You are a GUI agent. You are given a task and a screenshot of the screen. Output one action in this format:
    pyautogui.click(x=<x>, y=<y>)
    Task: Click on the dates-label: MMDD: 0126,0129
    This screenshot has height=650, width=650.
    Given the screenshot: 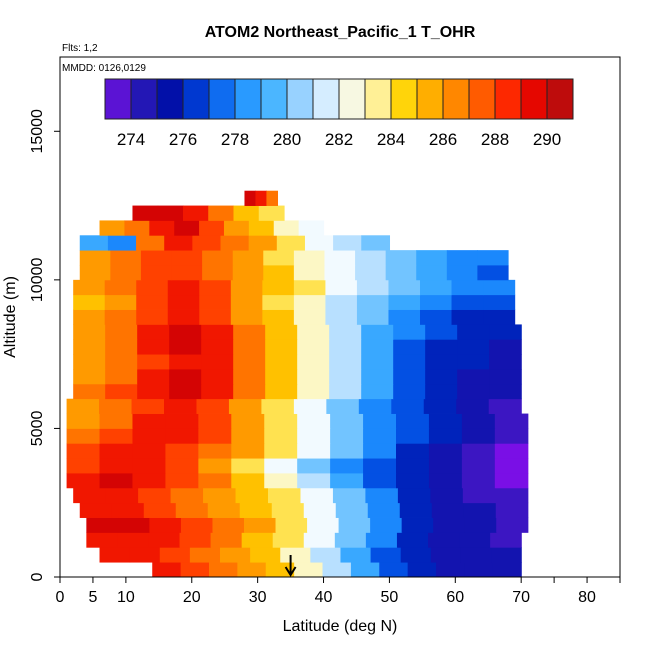 What is the action you would take?
    pyautogui.click(x=104, y=68)
    